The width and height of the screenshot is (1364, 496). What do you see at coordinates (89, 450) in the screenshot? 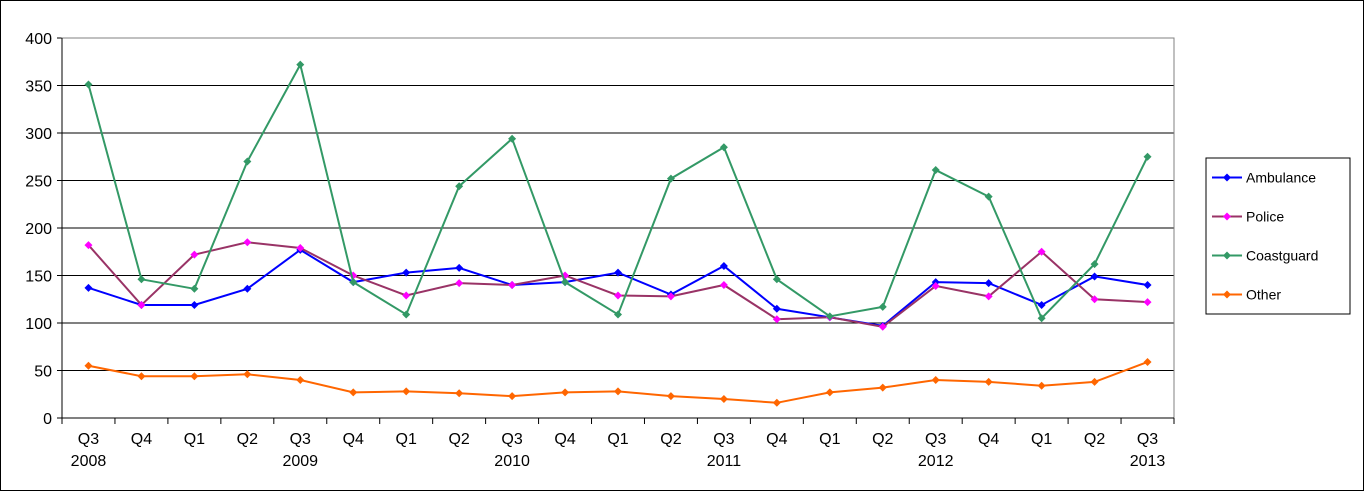
I see `x-tick-label: Q3 2008` at bounding box center [89, 450].